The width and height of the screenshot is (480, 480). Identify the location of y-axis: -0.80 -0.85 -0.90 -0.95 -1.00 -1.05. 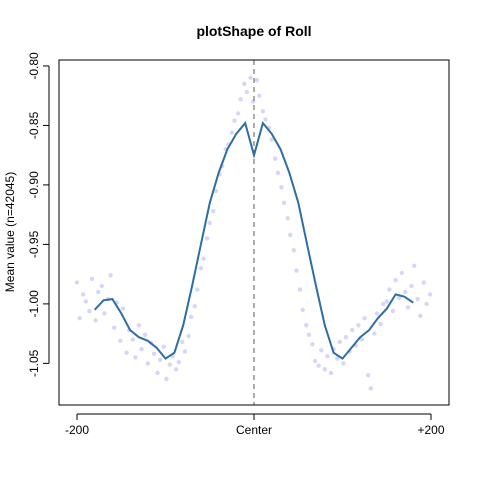
(38, 214).